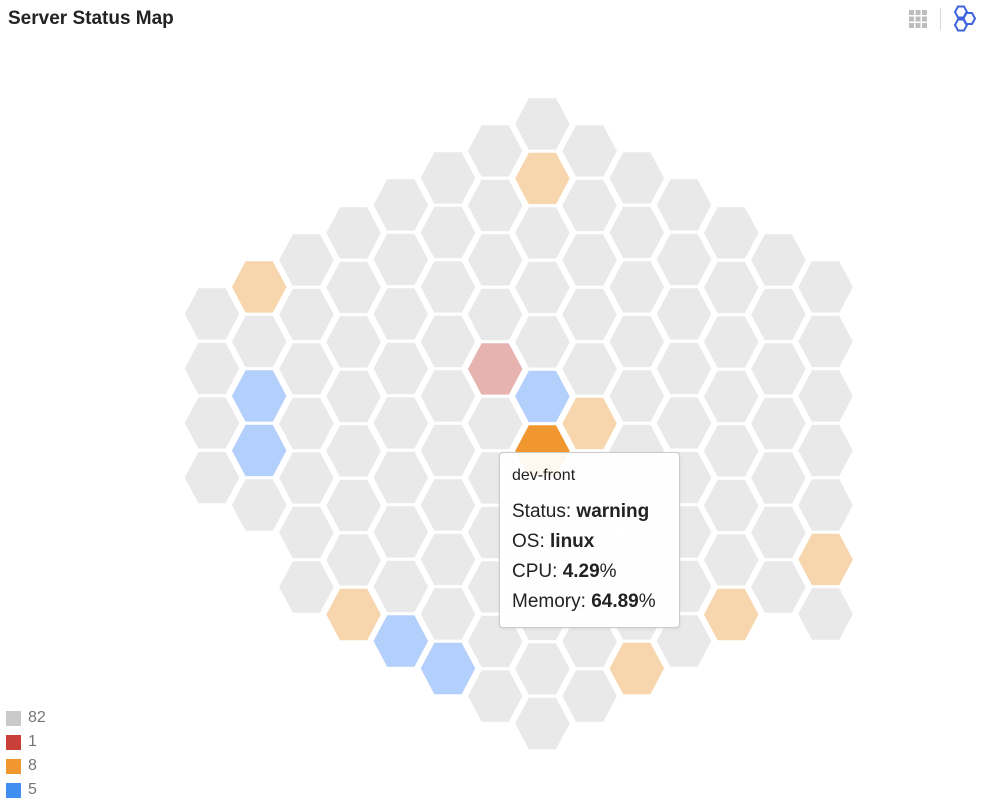  Describe the element at coordinates (26, 766) in the screenshot. I see `legend-item: 8` at that location.